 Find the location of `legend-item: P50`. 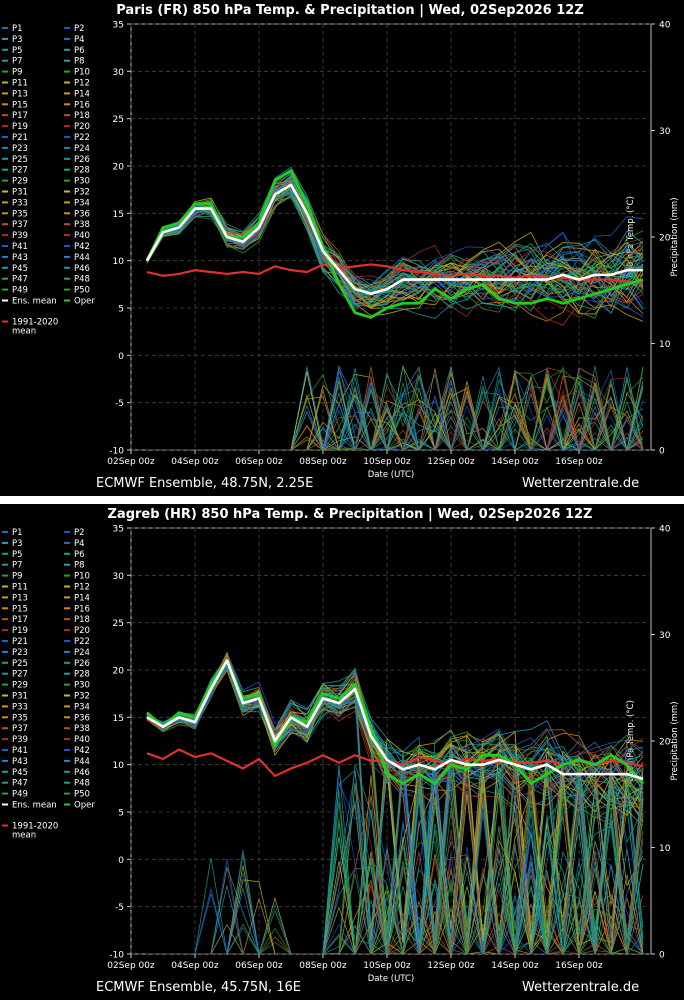

legend-item: P50 is located at coordinates (82, 291).